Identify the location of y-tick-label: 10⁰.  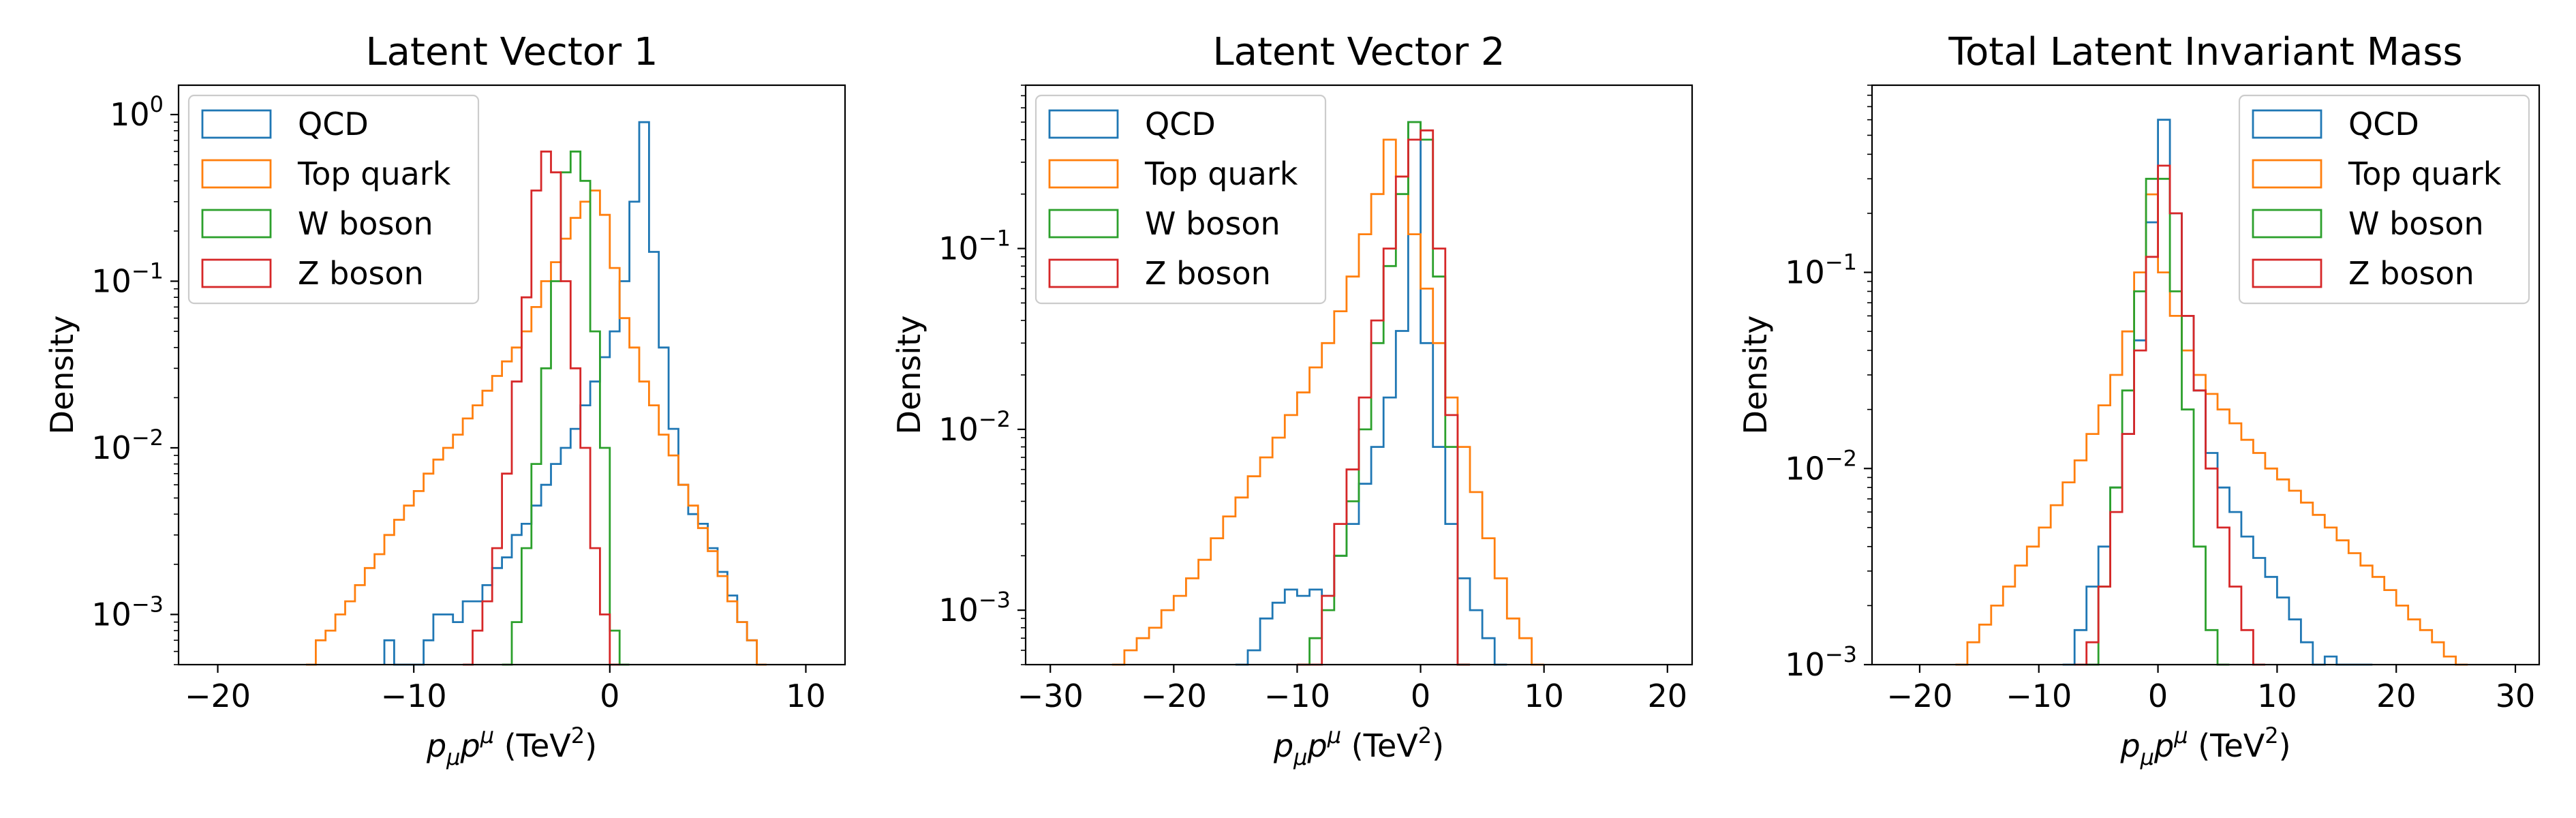
(137, 112).